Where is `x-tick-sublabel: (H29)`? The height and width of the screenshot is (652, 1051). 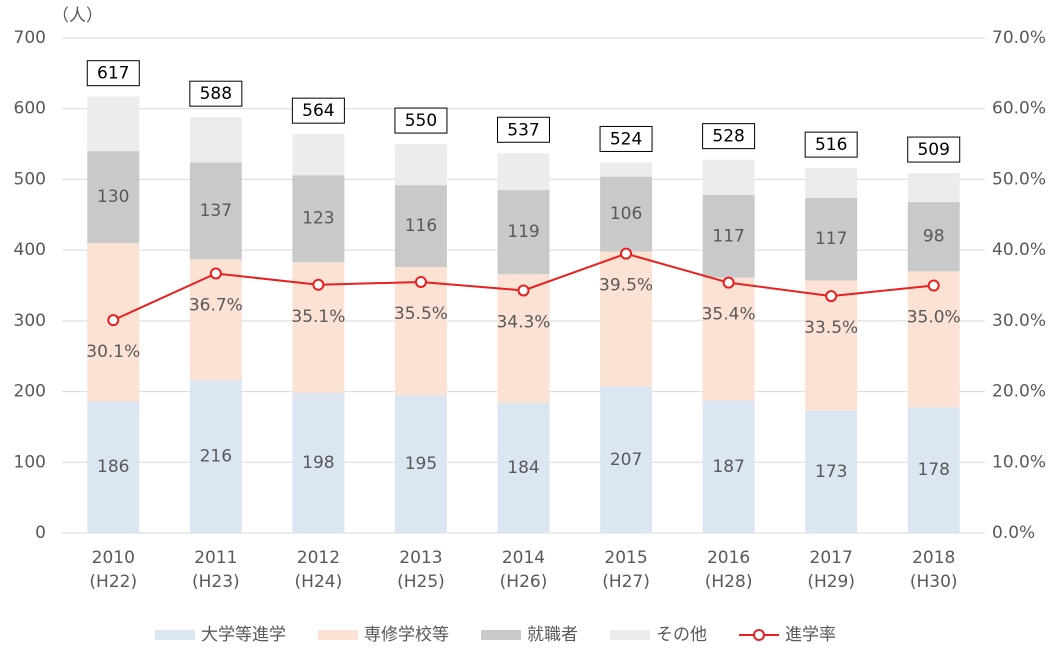 x-tick-sublabel: (H29) is located at coordinates (831, 582).